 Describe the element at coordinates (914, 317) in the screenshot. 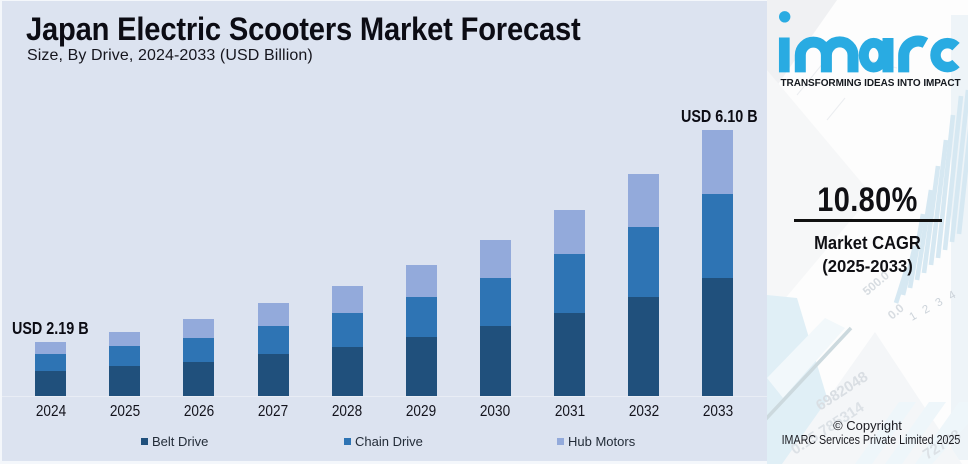

I see `svg-text: 1` at that location.